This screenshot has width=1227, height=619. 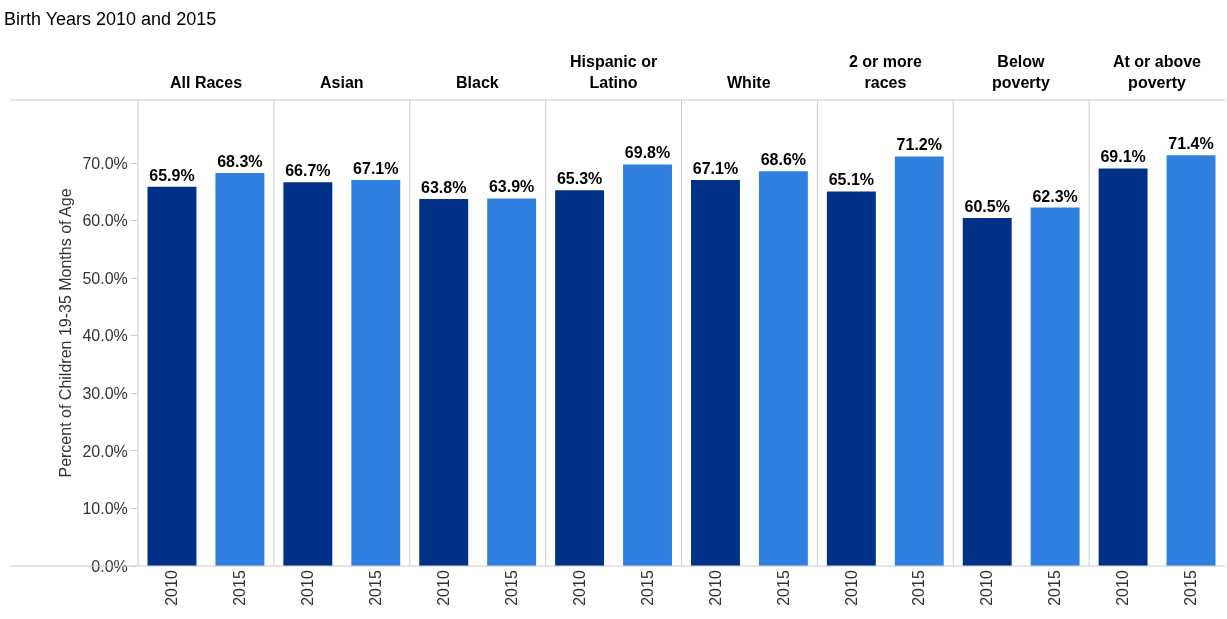 I want to click on data-label: 62.3%, so click(x=1055, y=196).